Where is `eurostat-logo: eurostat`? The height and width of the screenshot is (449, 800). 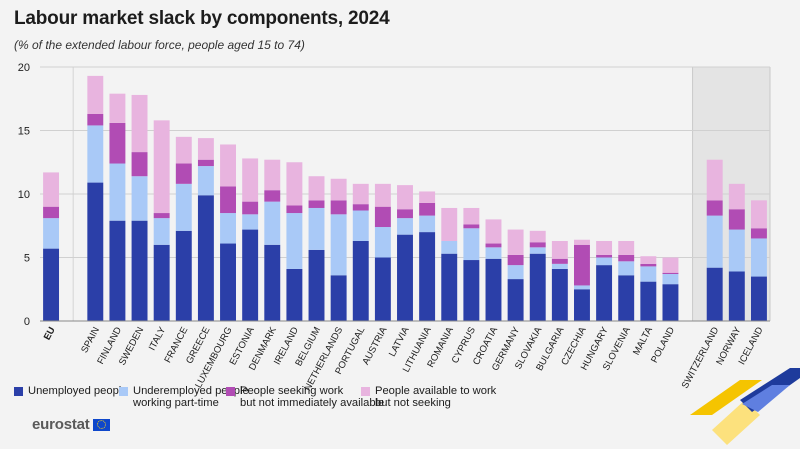 eurostat-logo: eurostat is located at coordinates (71, 424).